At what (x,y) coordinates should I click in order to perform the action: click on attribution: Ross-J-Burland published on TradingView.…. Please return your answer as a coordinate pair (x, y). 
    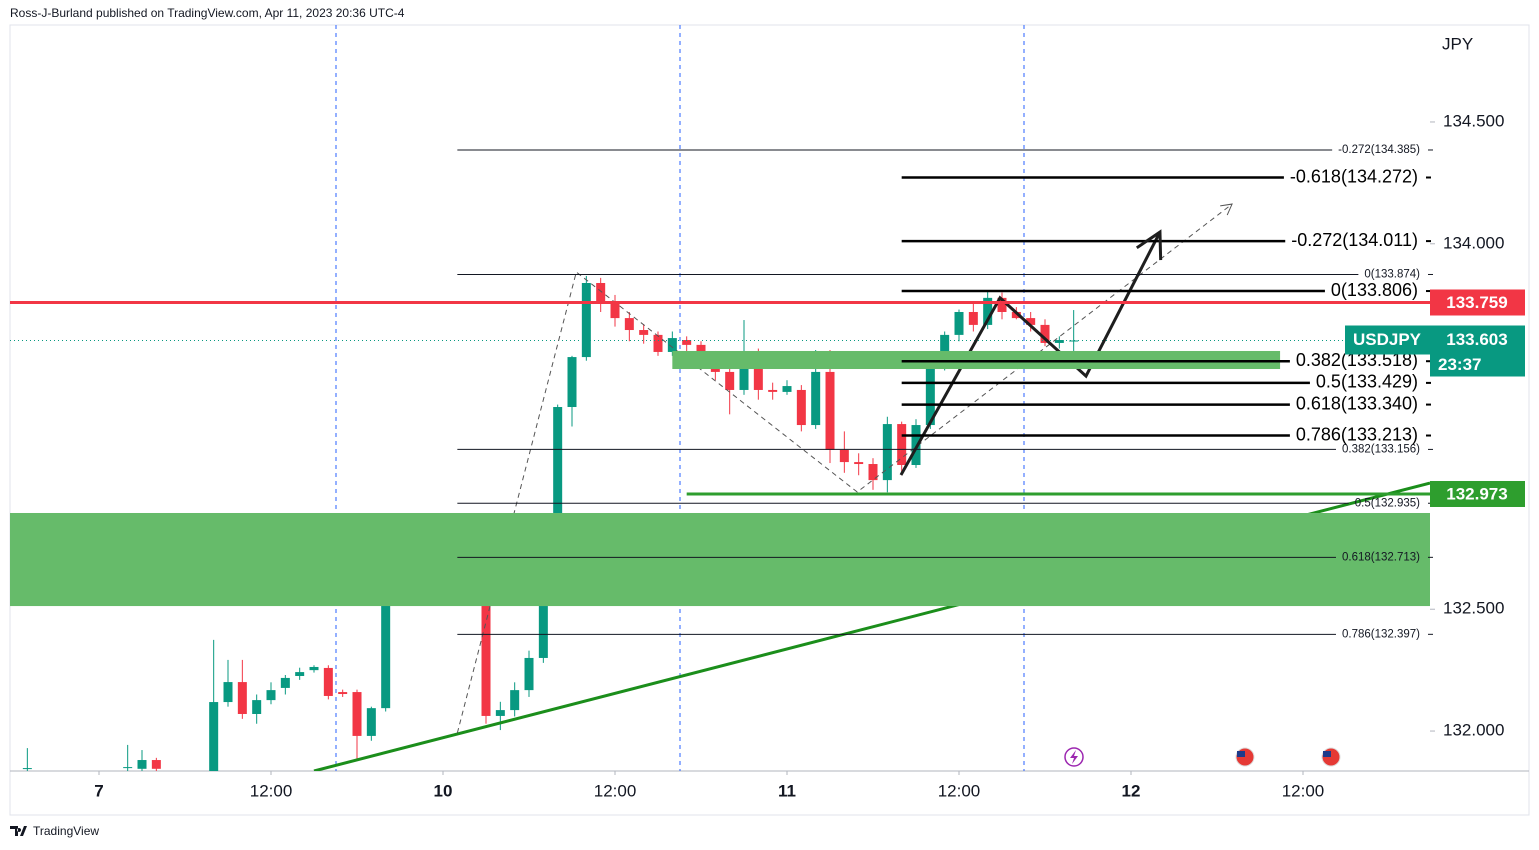
    Looking at the image, I should click on (207, 13).